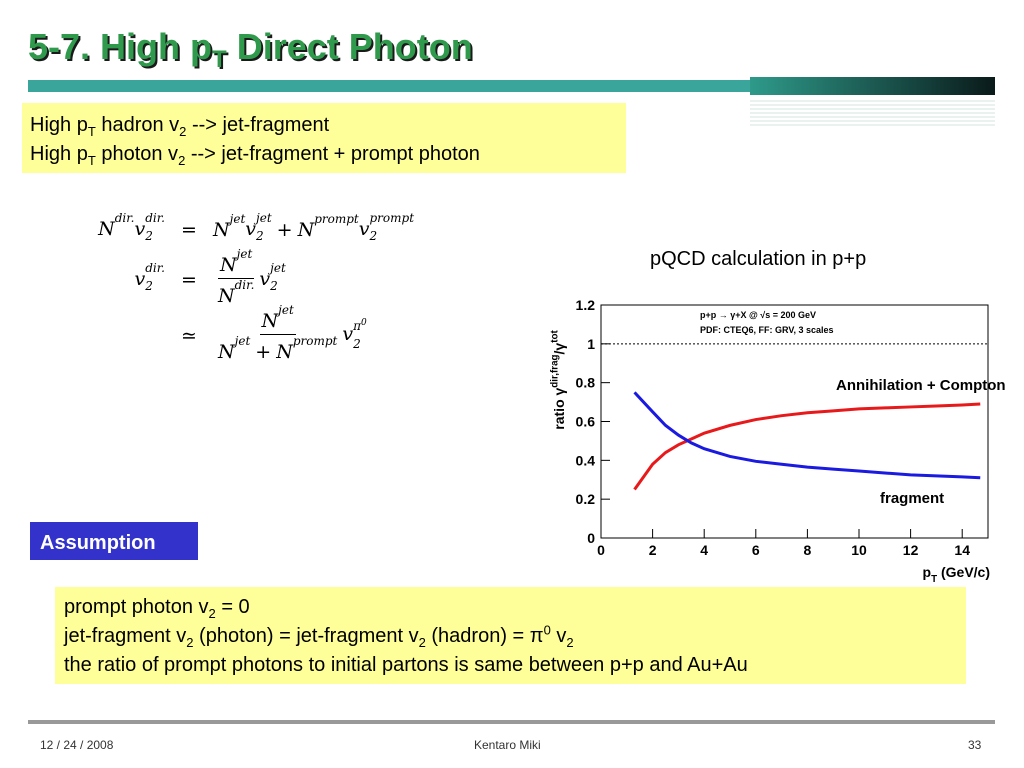 This screenshot has height=768, width=1024. Describe the element at coordinates (586, 422) in the screenshot. I see `y-tick-label: 0.6` at that location.